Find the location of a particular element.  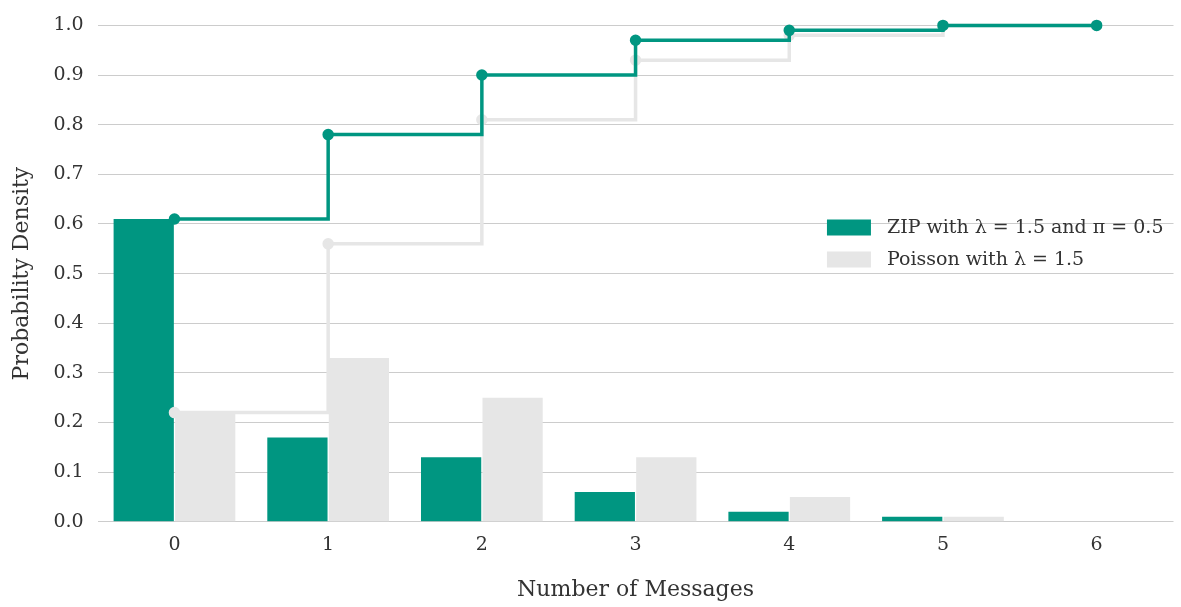

y-tick-label: 0.8 is located at coordinates (68, 122).